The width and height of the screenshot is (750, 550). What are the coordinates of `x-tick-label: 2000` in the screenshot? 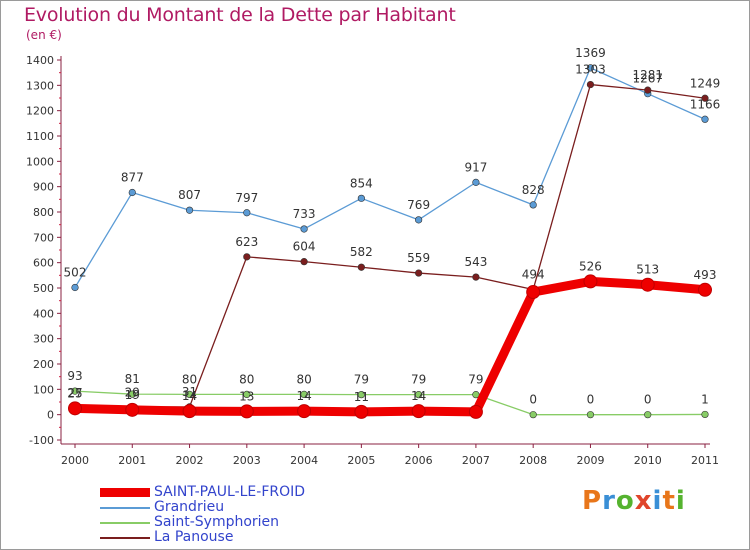 It's located at (75, 460).